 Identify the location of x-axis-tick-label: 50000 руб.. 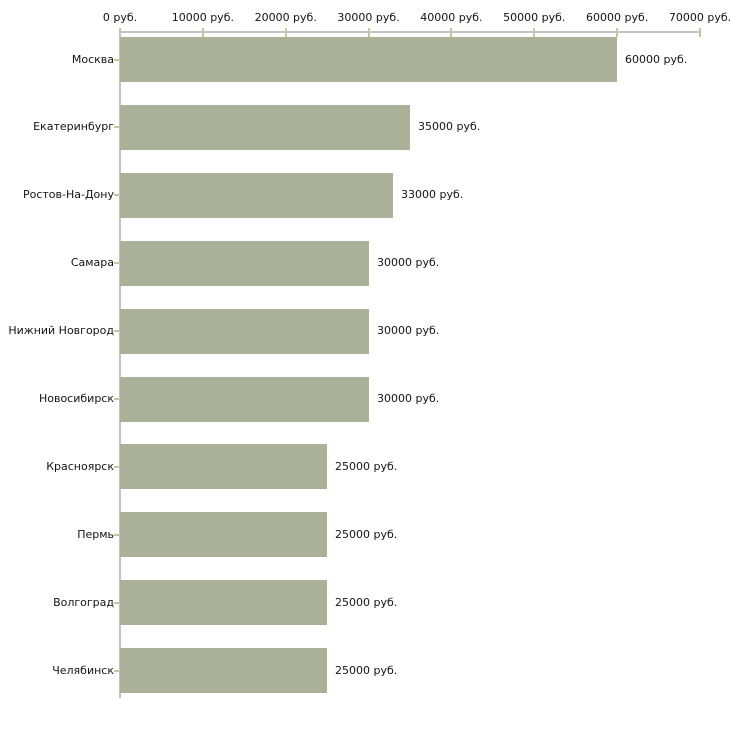
(534, 17).